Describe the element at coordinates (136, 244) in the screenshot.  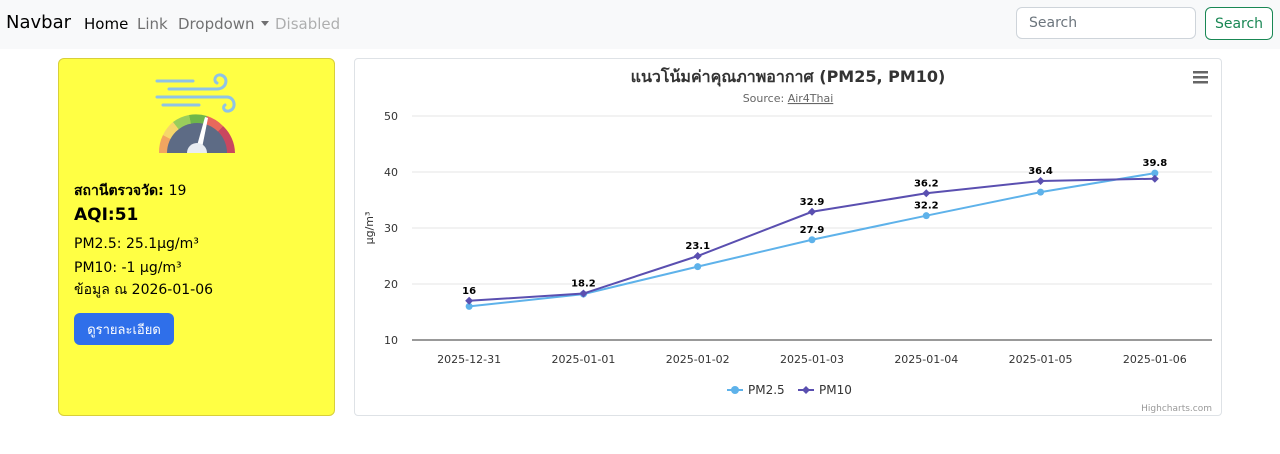
I see `pm25-value: PM2.5: 25.1µg/m³` at that location.